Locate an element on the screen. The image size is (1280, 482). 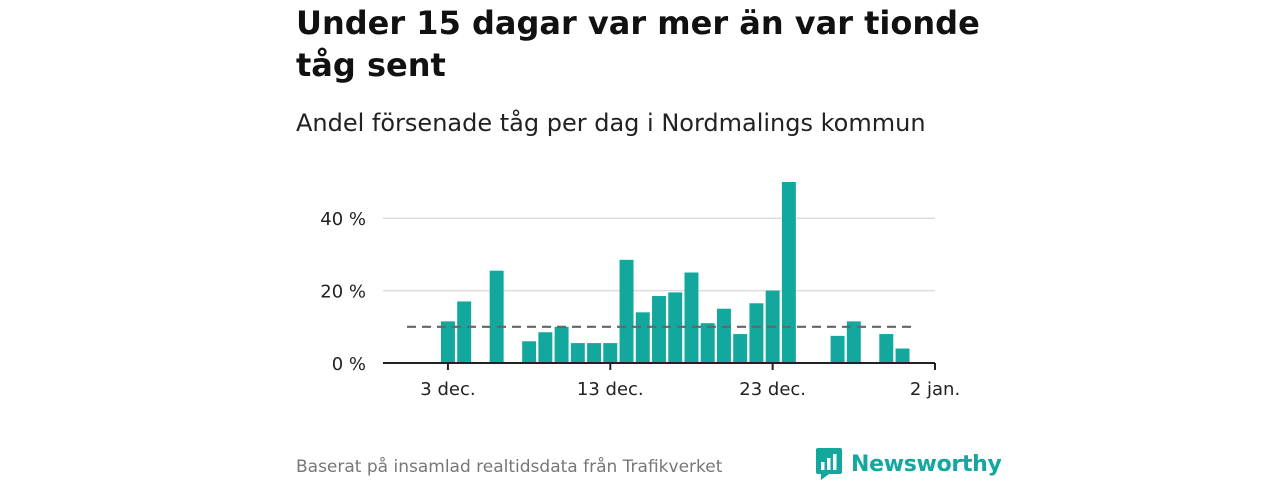
x-tick-label: 2 jan. is located at coordinates (935, 389).